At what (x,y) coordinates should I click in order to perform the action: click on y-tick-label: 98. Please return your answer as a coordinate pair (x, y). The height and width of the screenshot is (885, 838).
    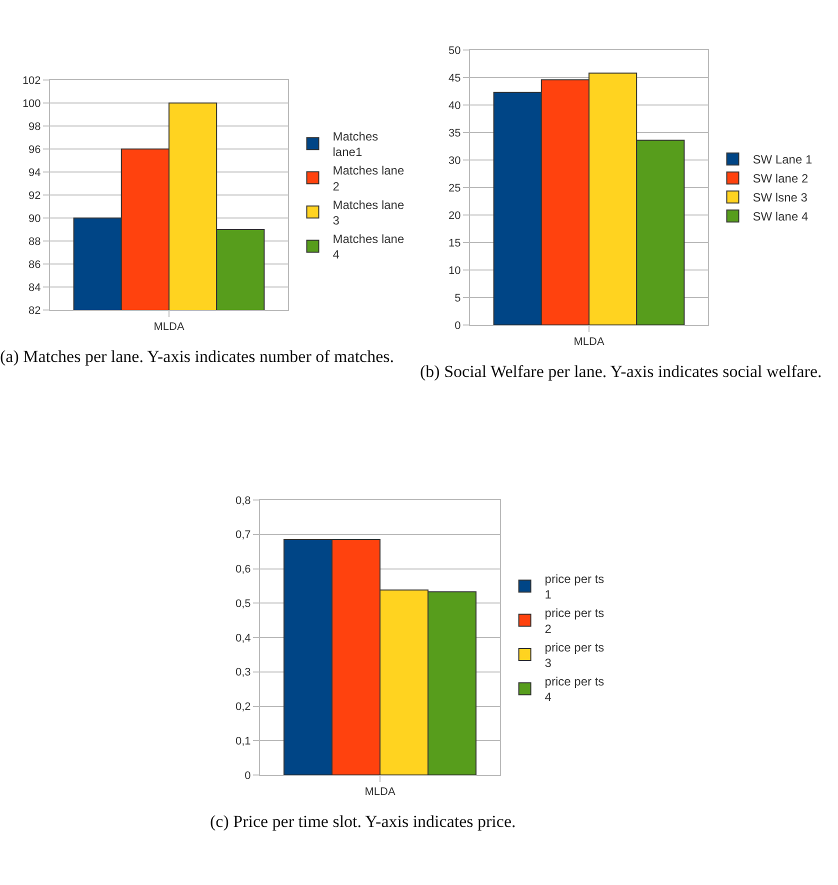
    Looking at the image, I should click on (34, 126).